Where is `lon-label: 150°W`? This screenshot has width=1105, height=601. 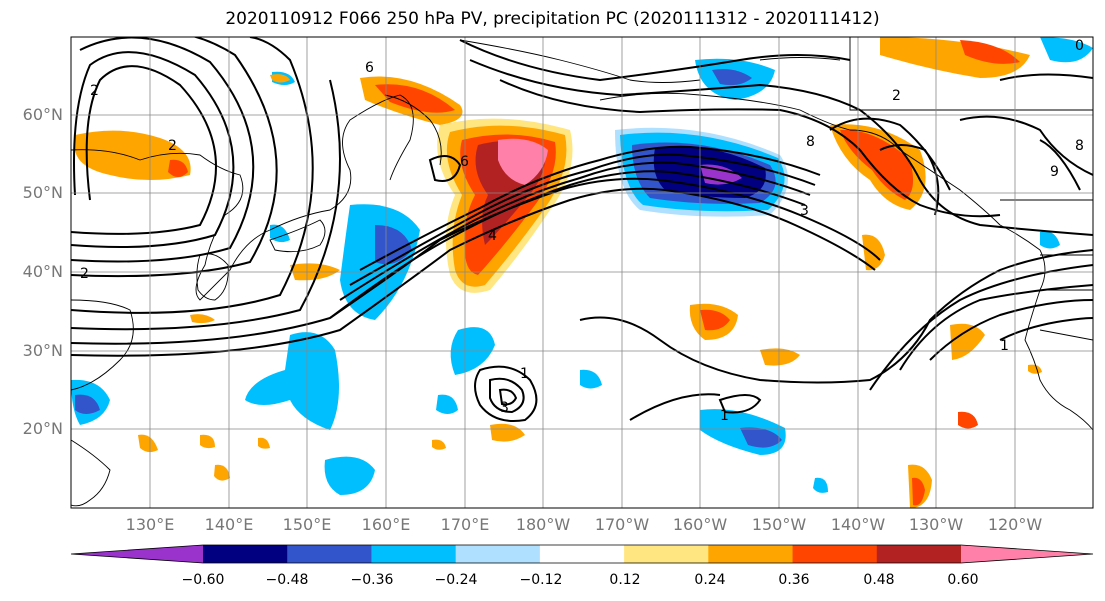 lon-label: 150°W is located at coordinates (779, 524).